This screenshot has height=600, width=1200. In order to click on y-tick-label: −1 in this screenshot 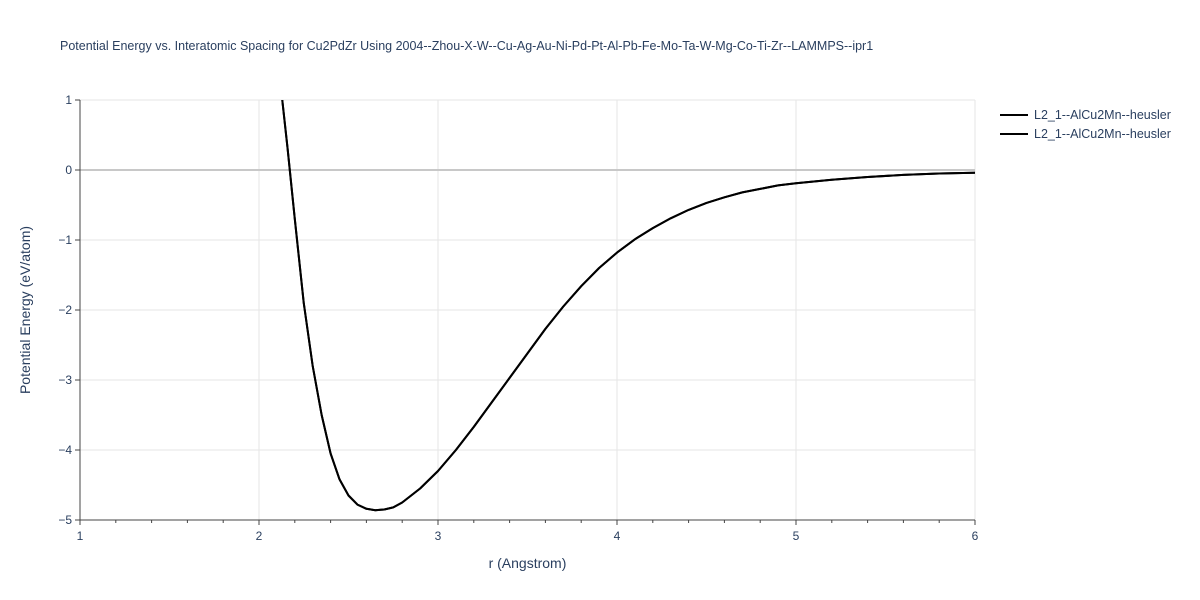, I will do `click(65, 240)`.